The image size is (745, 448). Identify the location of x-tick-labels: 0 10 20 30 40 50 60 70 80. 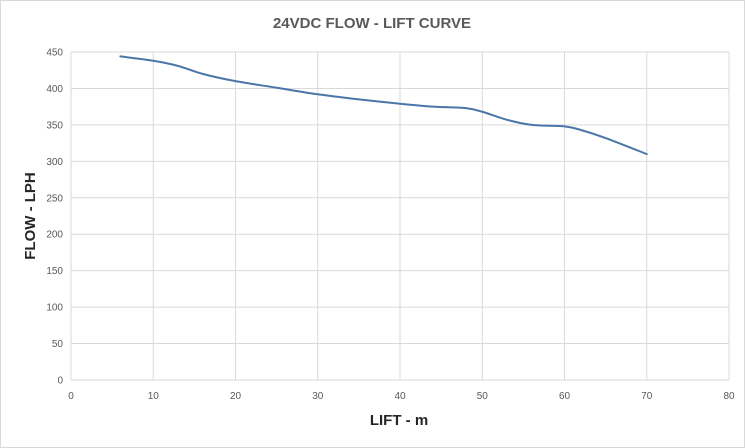
(401, 396).